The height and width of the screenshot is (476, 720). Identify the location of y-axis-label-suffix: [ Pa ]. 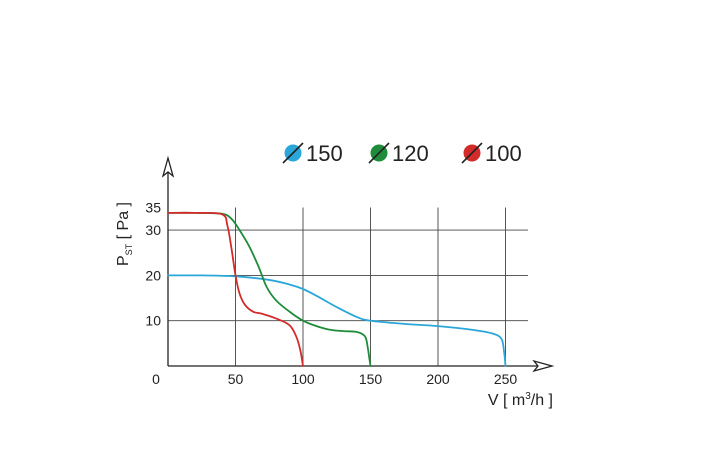
(123, 223).